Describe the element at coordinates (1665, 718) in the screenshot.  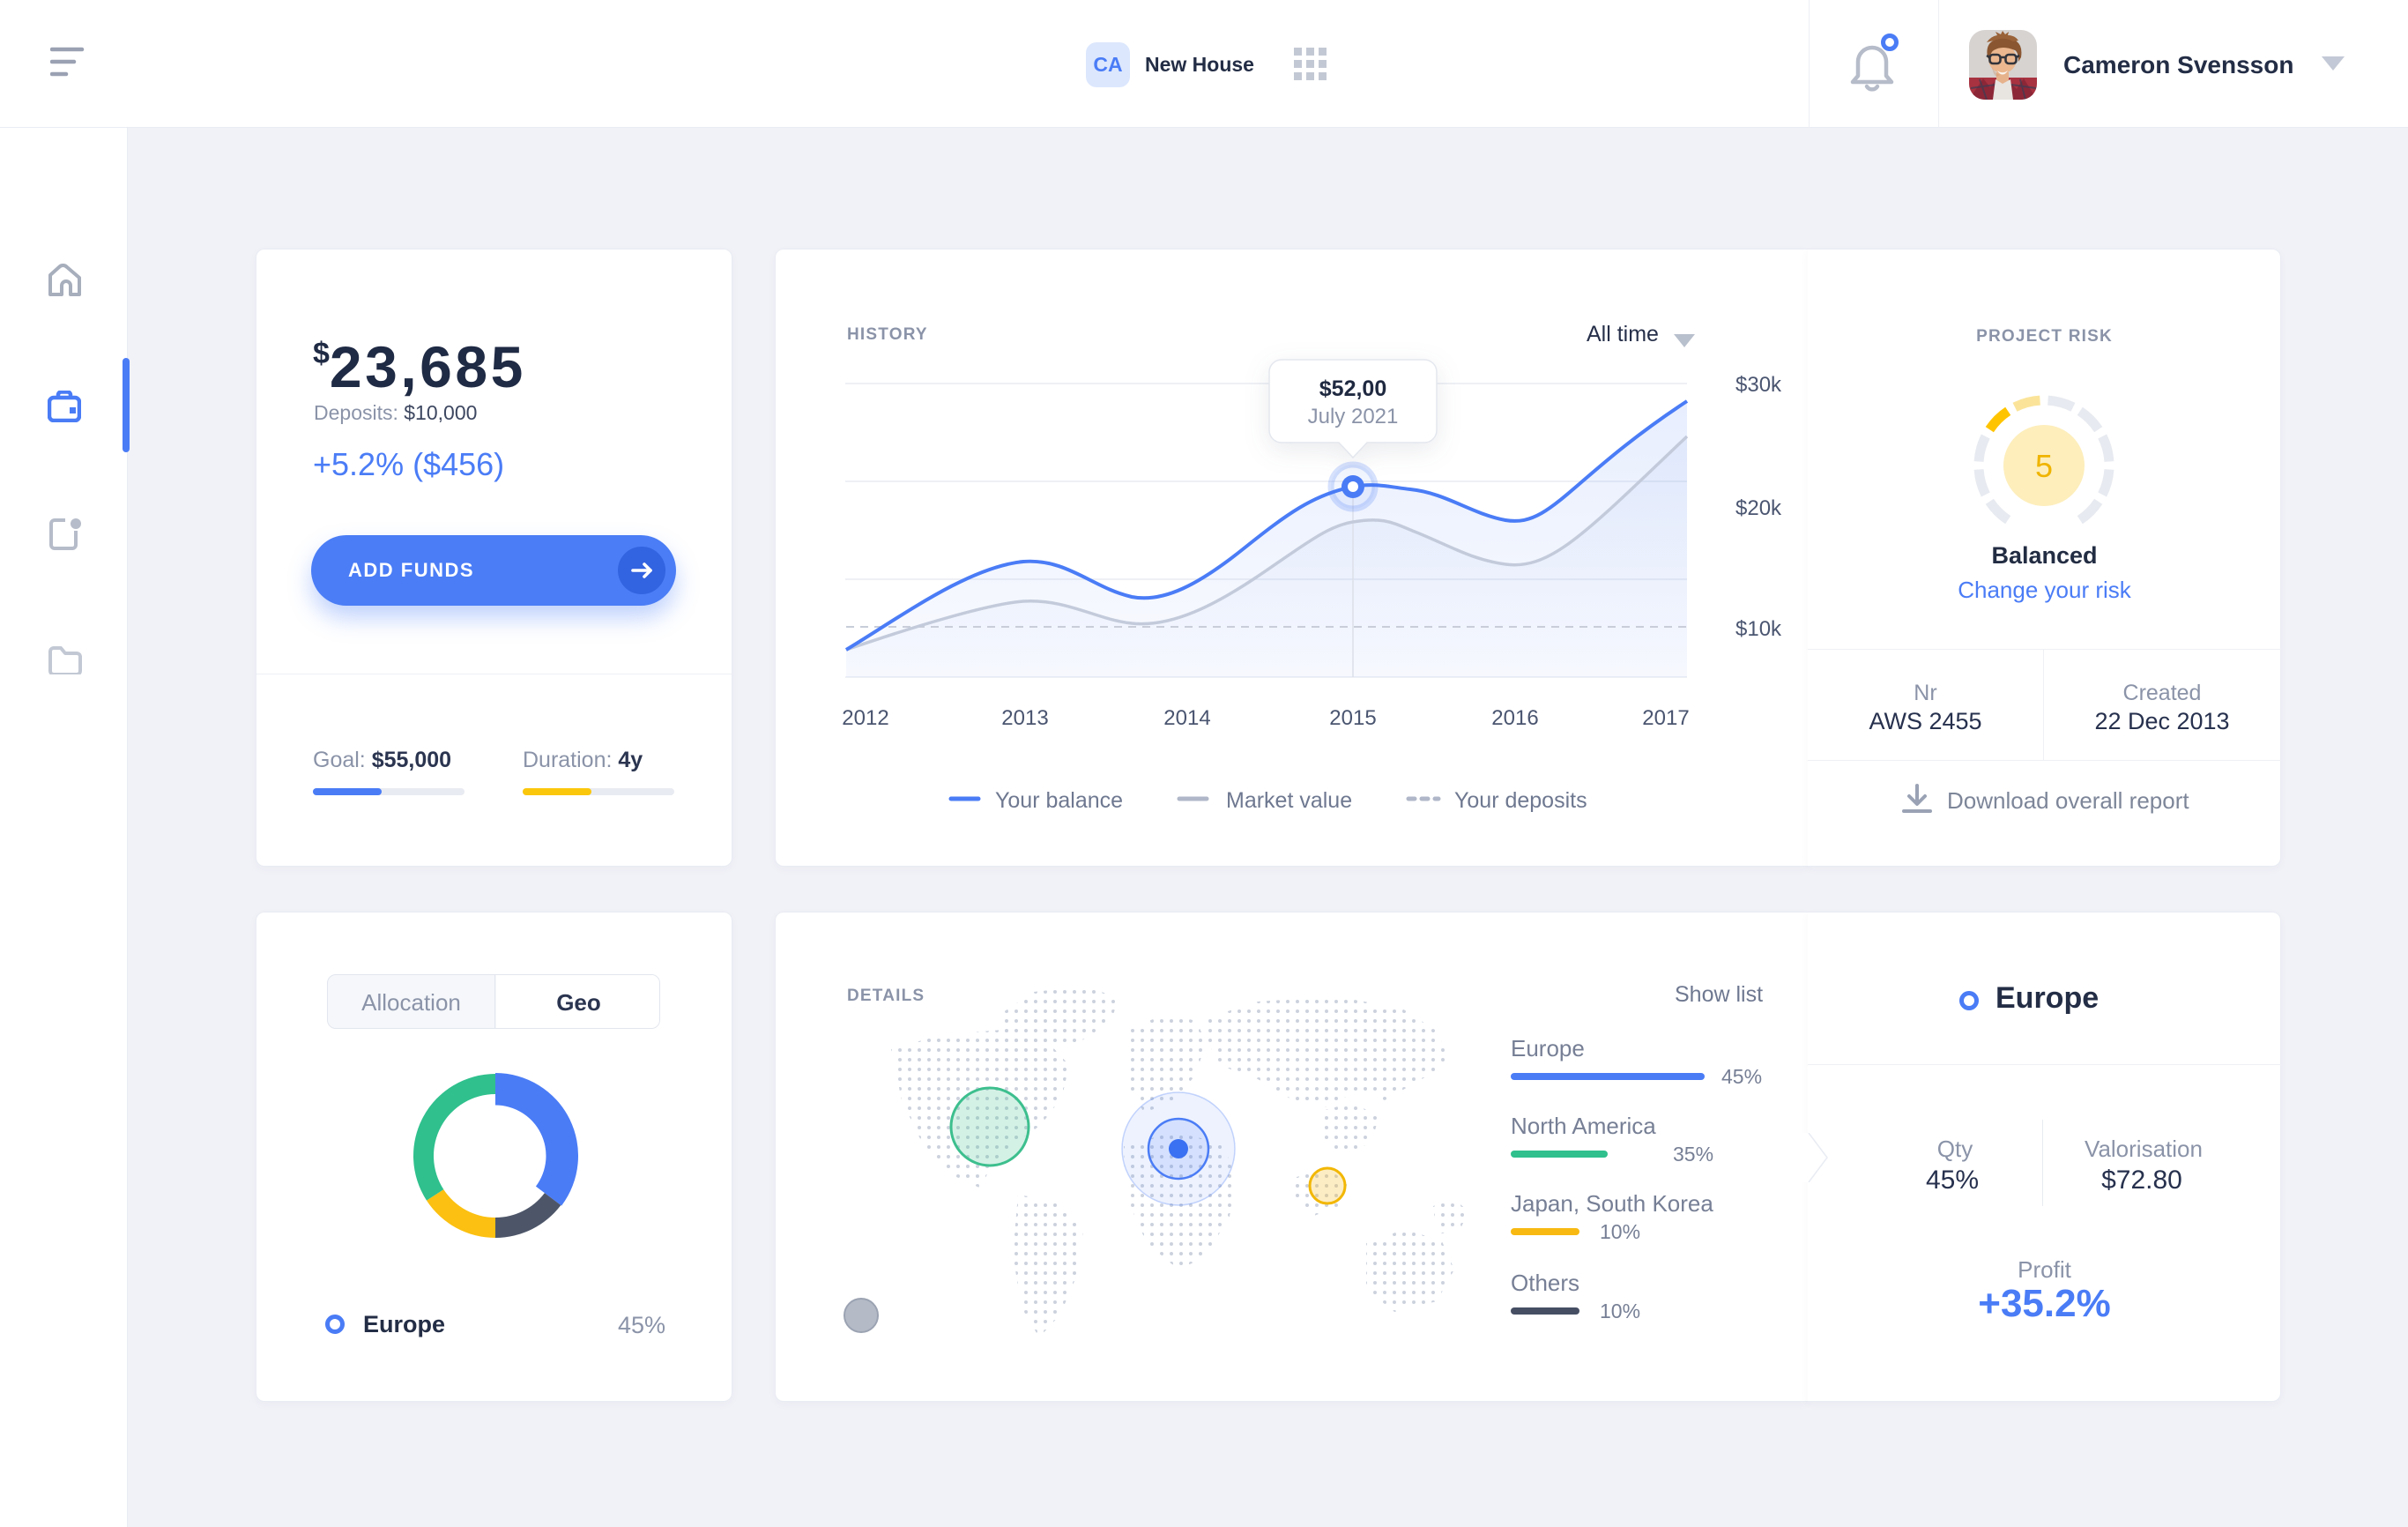
I see `svg-text: 2017` at that location.